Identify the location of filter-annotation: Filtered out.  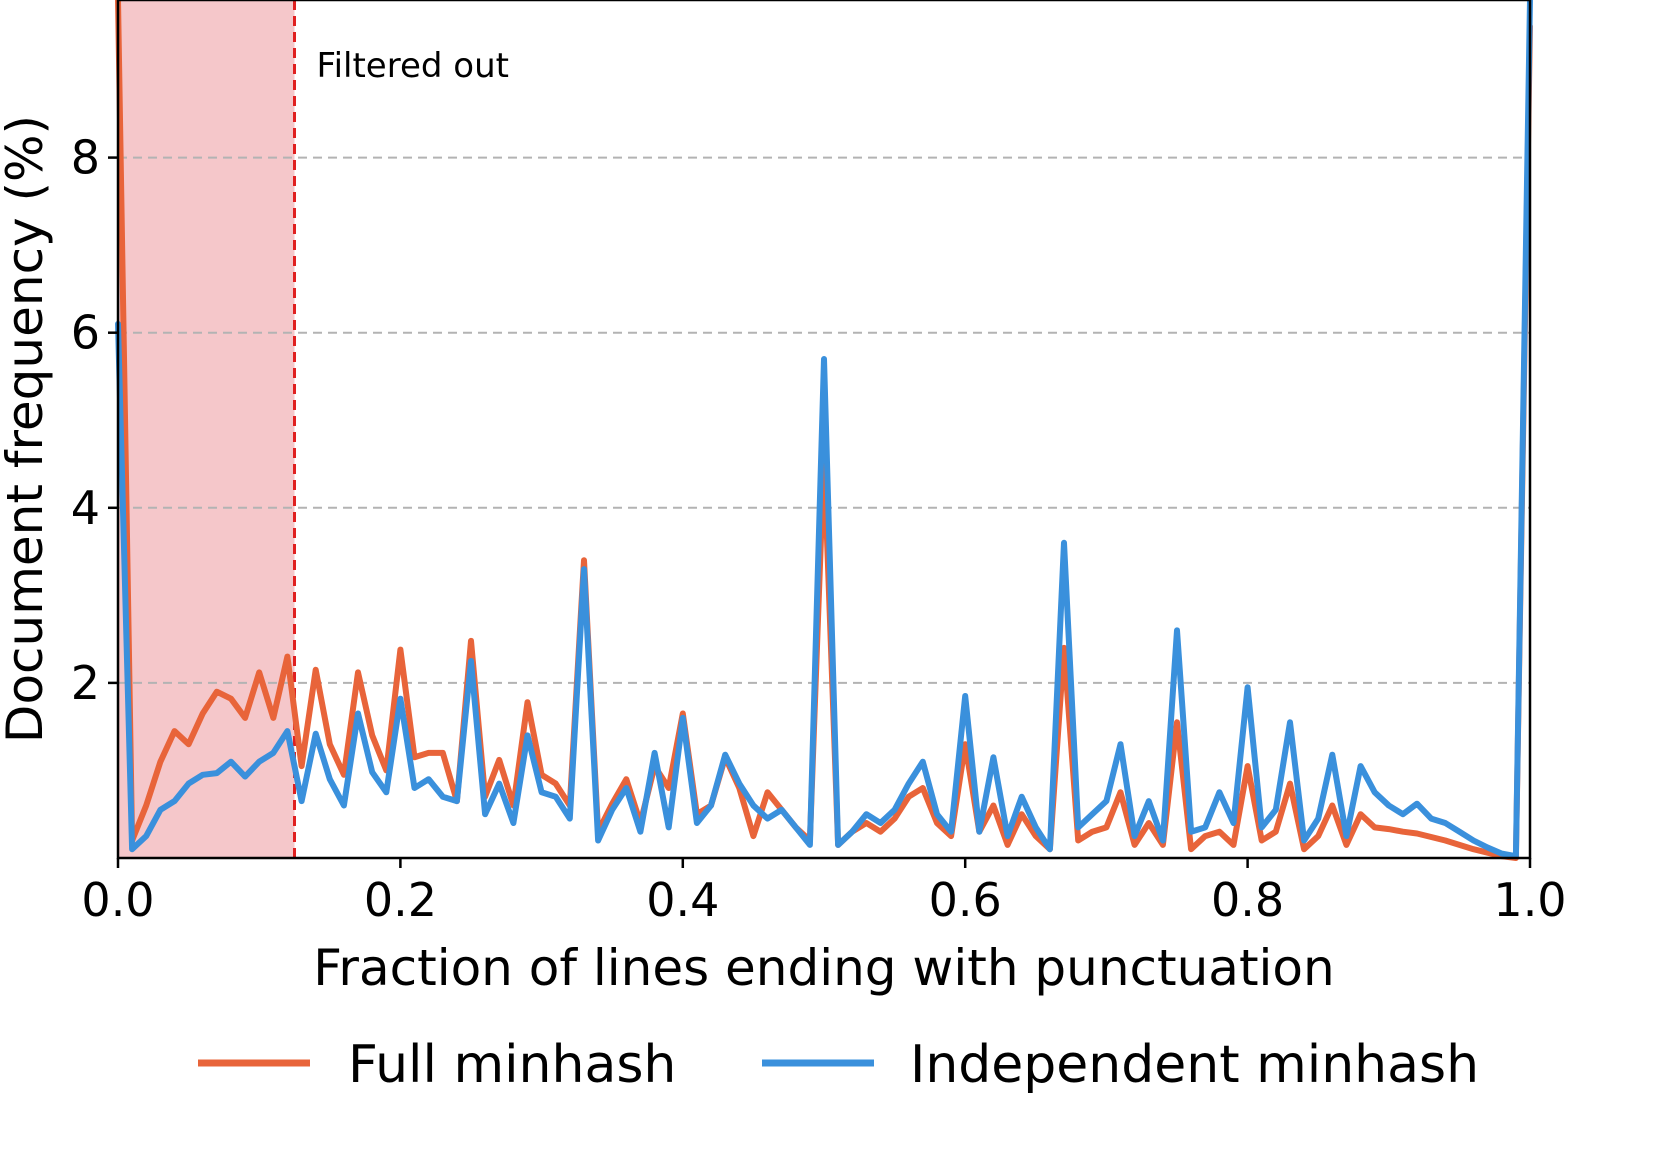
(413, 66).